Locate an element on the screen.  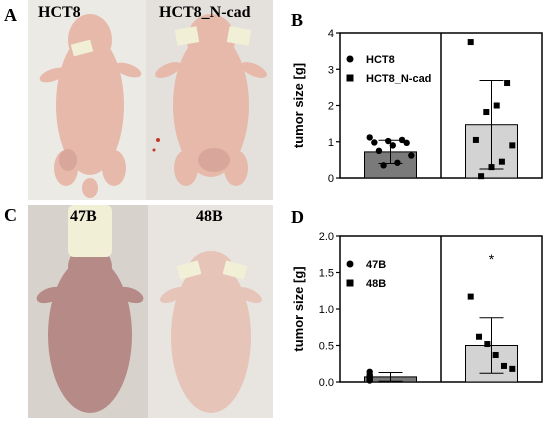
legend-label: HCT8 is located at coordinates (380, 60).